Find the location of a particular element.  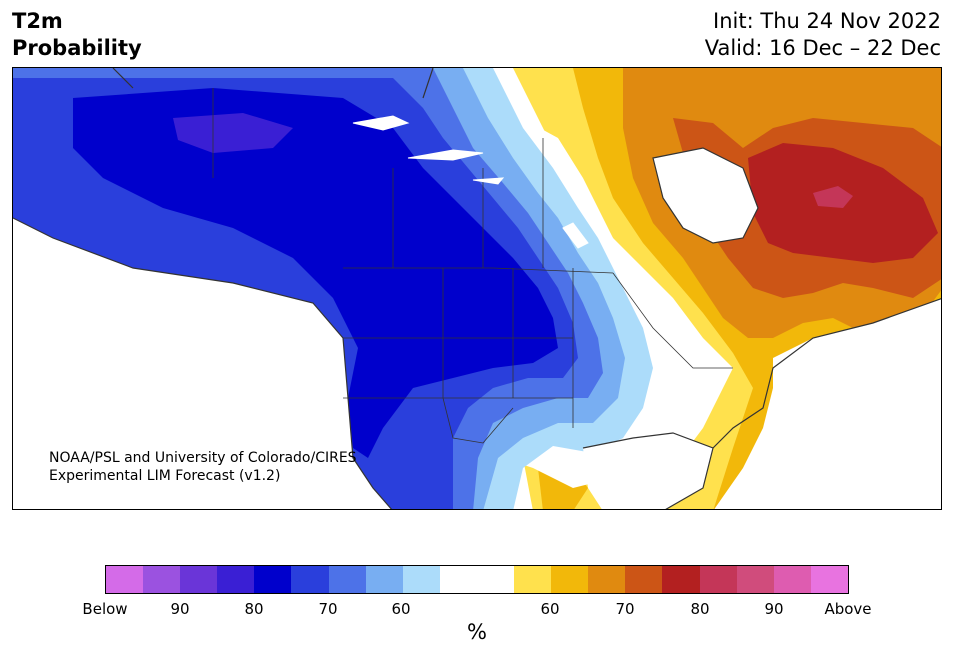

above-85-spot is located at coordinates (833, 197).